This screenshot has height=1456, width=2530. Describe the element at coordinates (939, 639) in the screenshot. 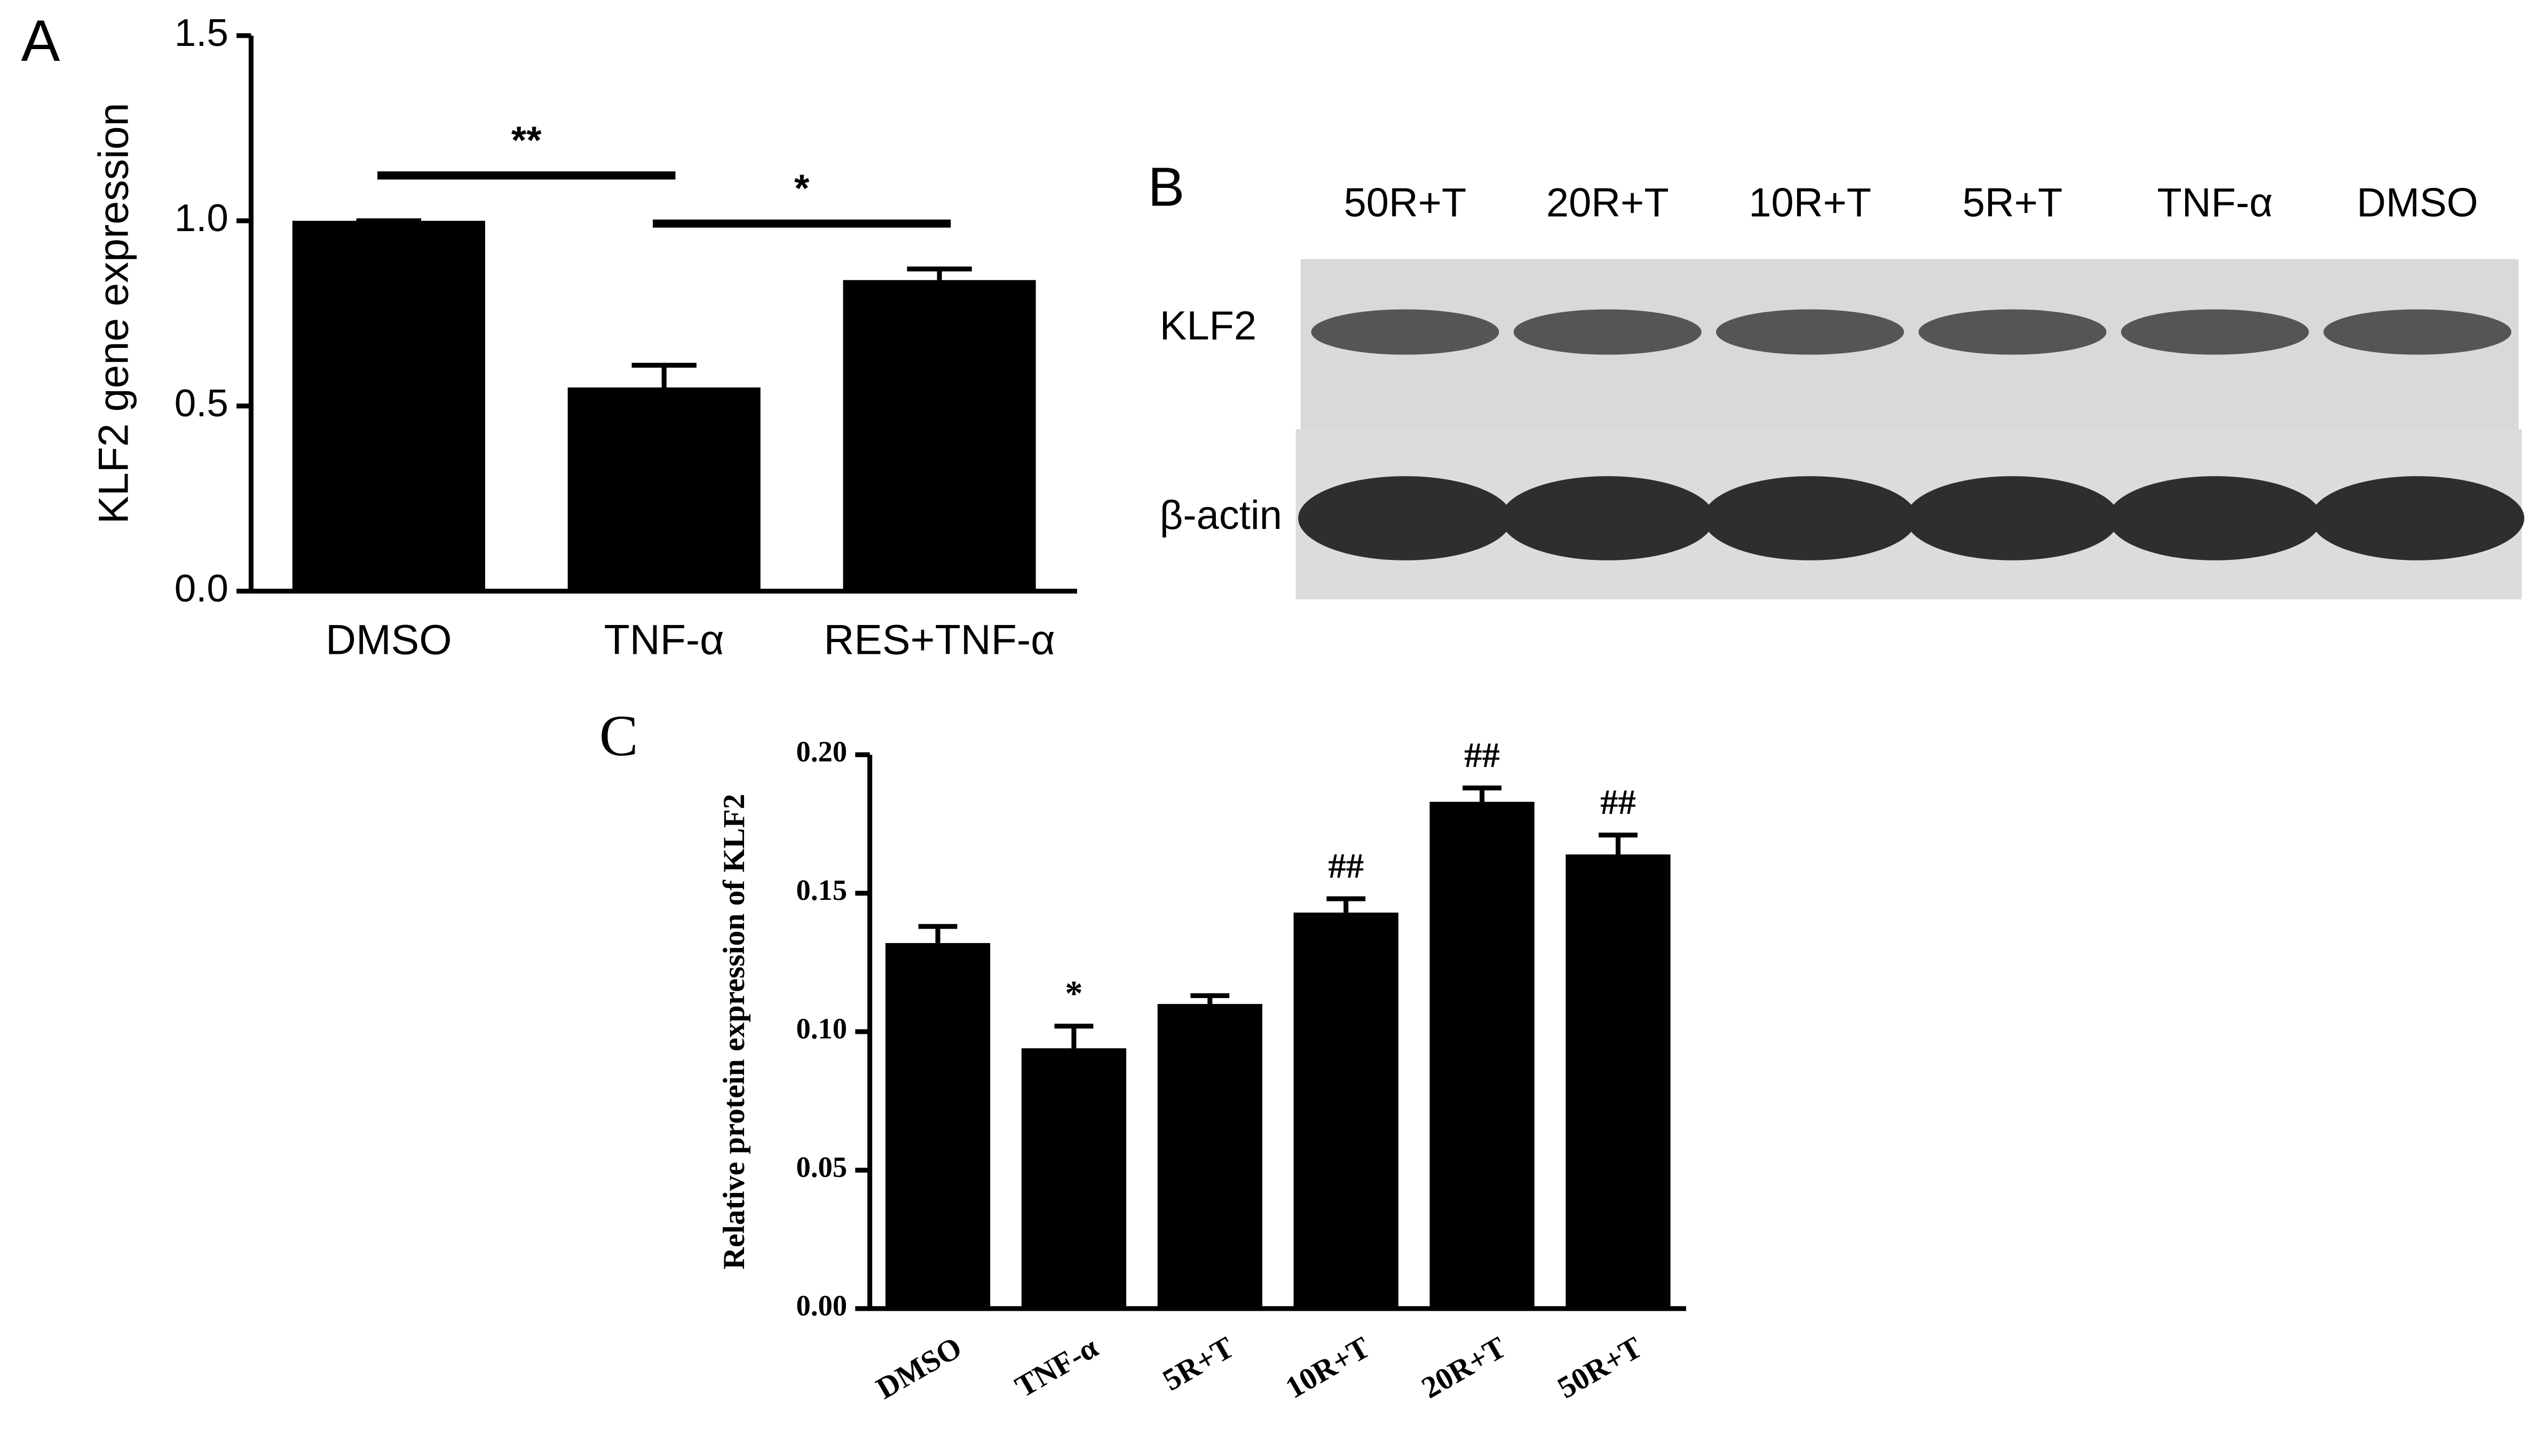

I see `x-tick-label: RES+TNF-α` at that location.